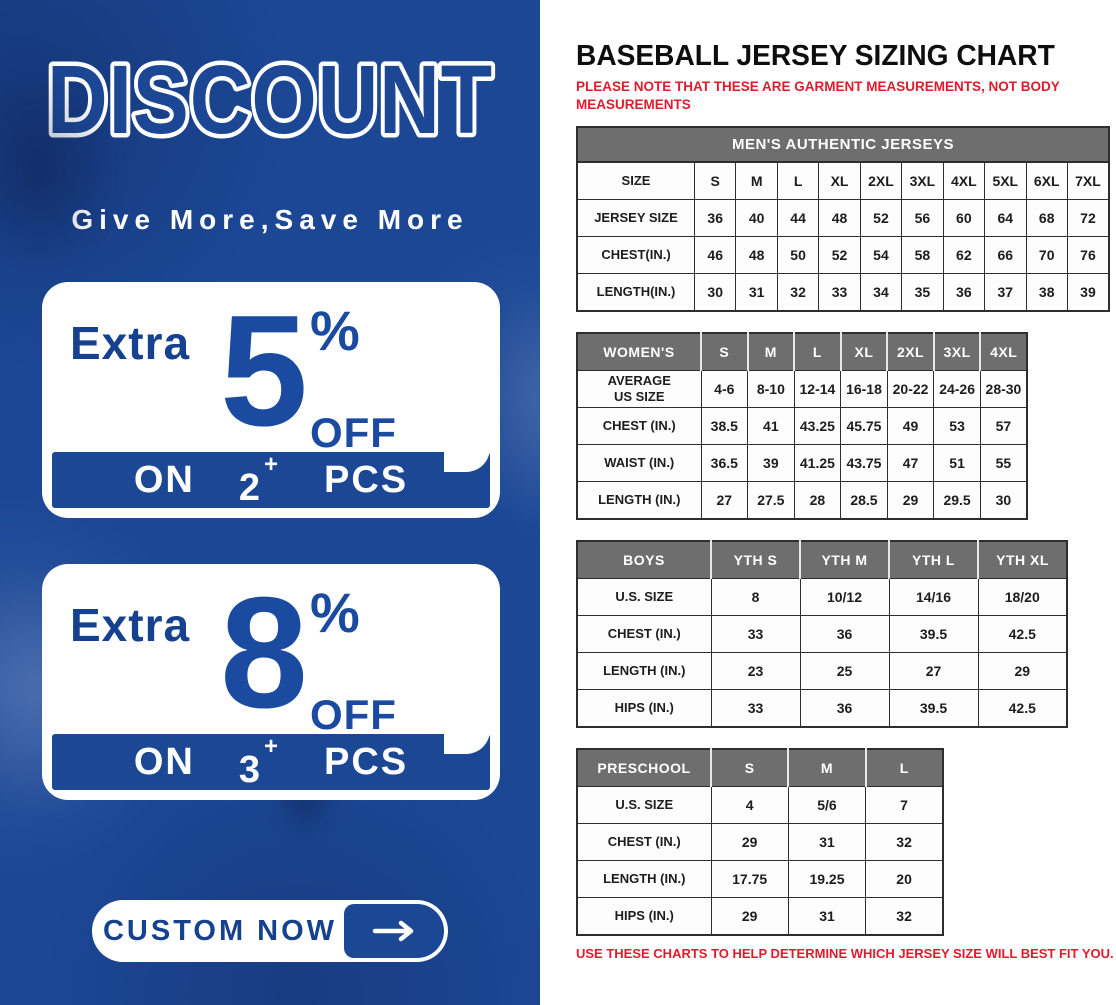 This screenshot has height=1005, width=1116. Describe the element at coordinates (639, 389) in the screenshot. I see `table-row-label: AVERAGE US SIZE` at that location.